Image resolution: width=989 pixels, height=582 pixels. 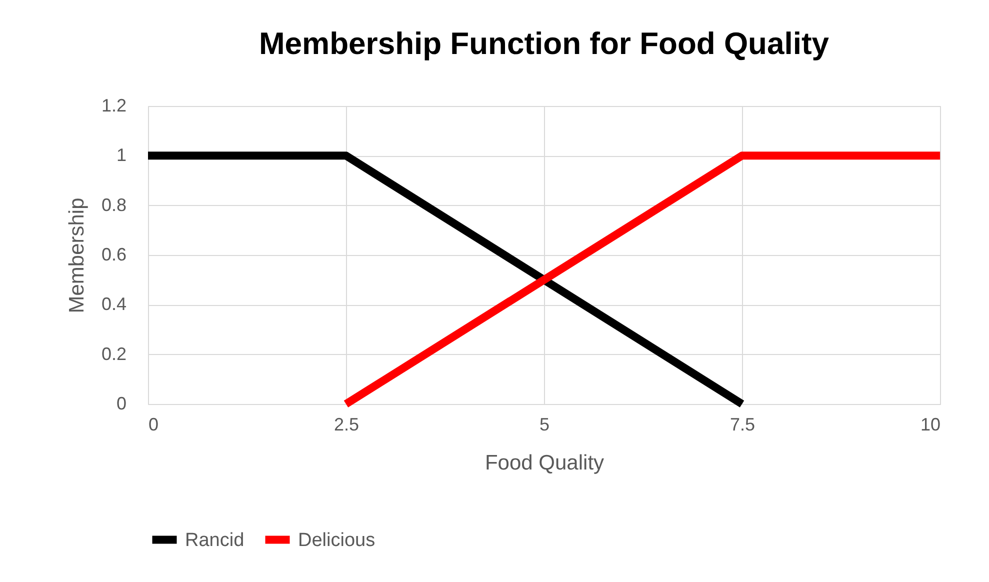 I want to click on y-tick-label: 0.6, so click(x=113, y=254).